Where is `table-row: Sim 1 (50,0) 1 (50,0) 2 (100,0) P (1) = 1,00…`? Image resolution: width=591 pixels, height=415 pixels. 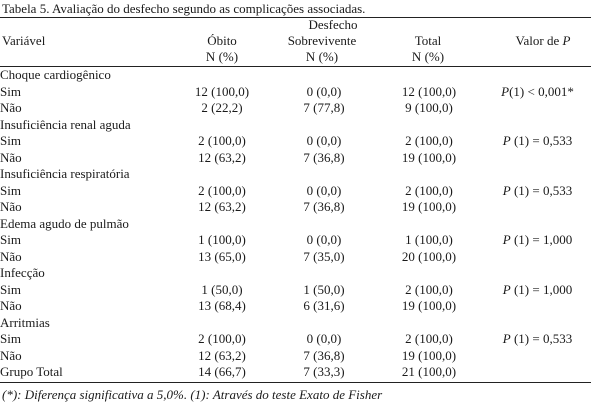 table-row: Sim 1 (50,0) 1 (50,0) 2 (100,0) P (1) = 1,00… is located at coordinates (295, 290).